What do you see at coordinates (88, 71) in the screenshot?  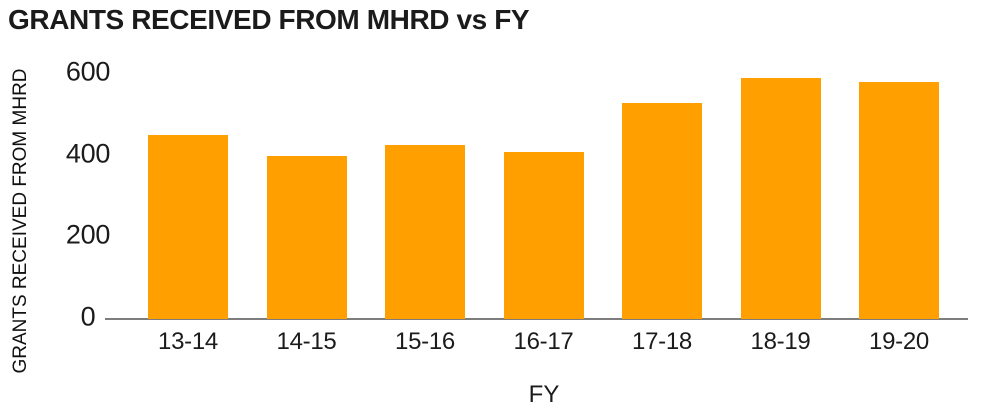 I see `y-tick-label: 600` at bounding box center [88, 71].